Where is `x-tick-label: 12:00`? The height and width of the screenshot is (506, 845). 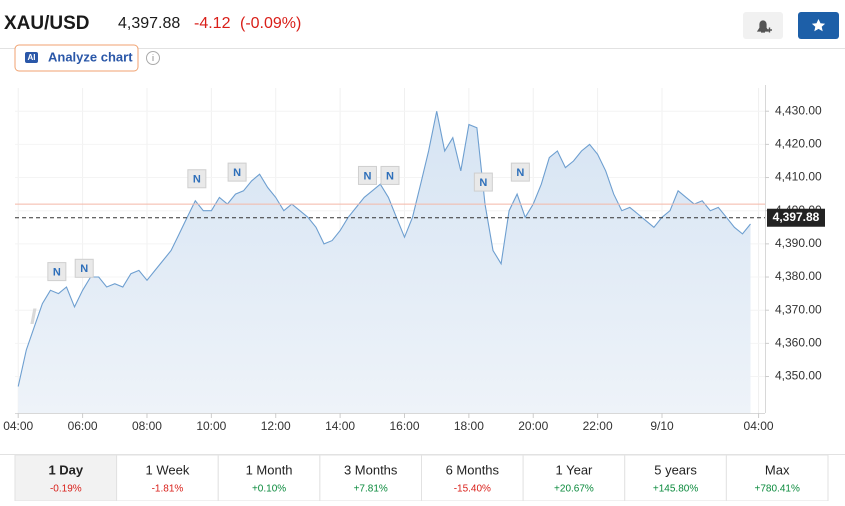
x-tick-label: 12:00 is located at coordinates (276, 426).